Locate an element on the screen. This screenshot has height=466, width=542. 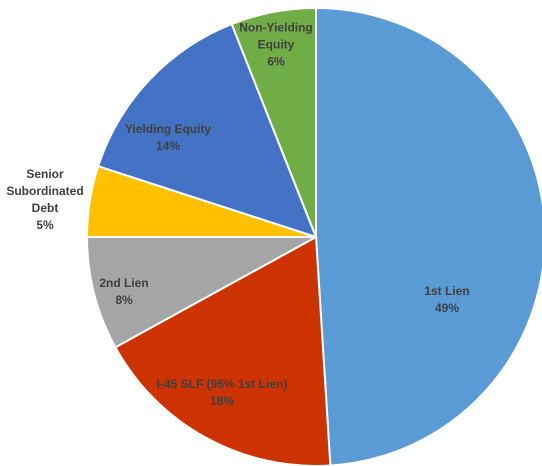
category-label: I-45 SLF (96% 1st Lien) is located at coordinates (222, 384).